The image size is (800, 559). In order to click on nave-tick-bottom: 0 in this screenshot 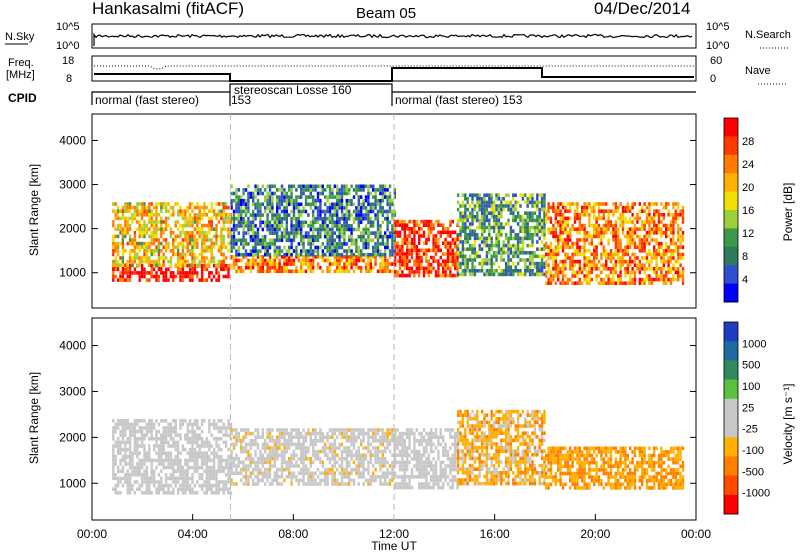, I will do `click(713, 79)`.